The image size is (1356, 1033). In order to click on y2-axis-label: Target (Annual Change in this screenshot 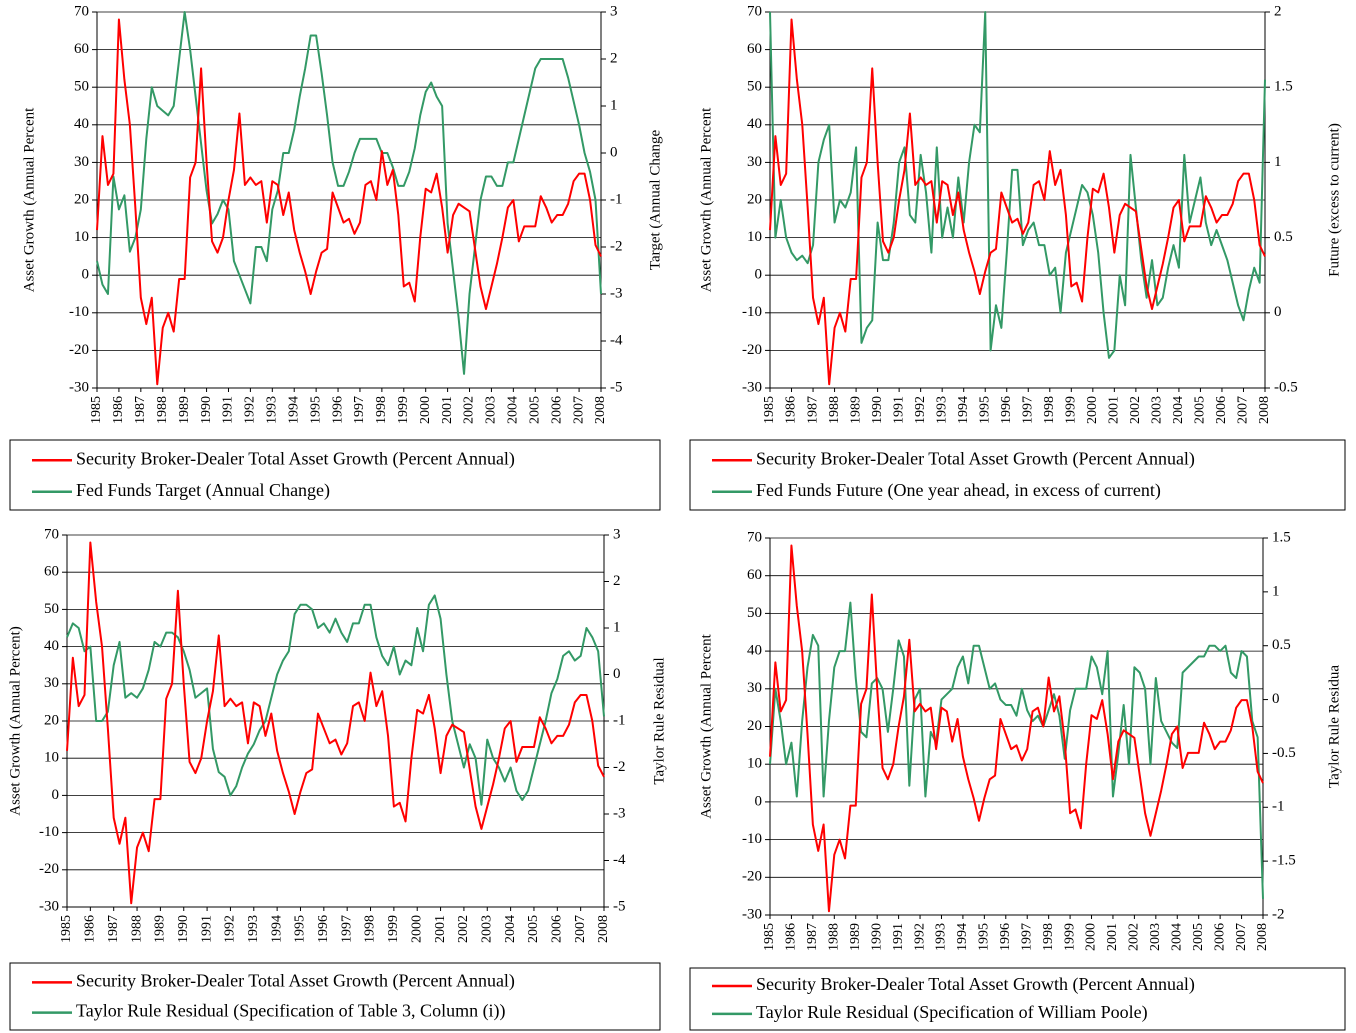, I will do `click(655, 200)`.